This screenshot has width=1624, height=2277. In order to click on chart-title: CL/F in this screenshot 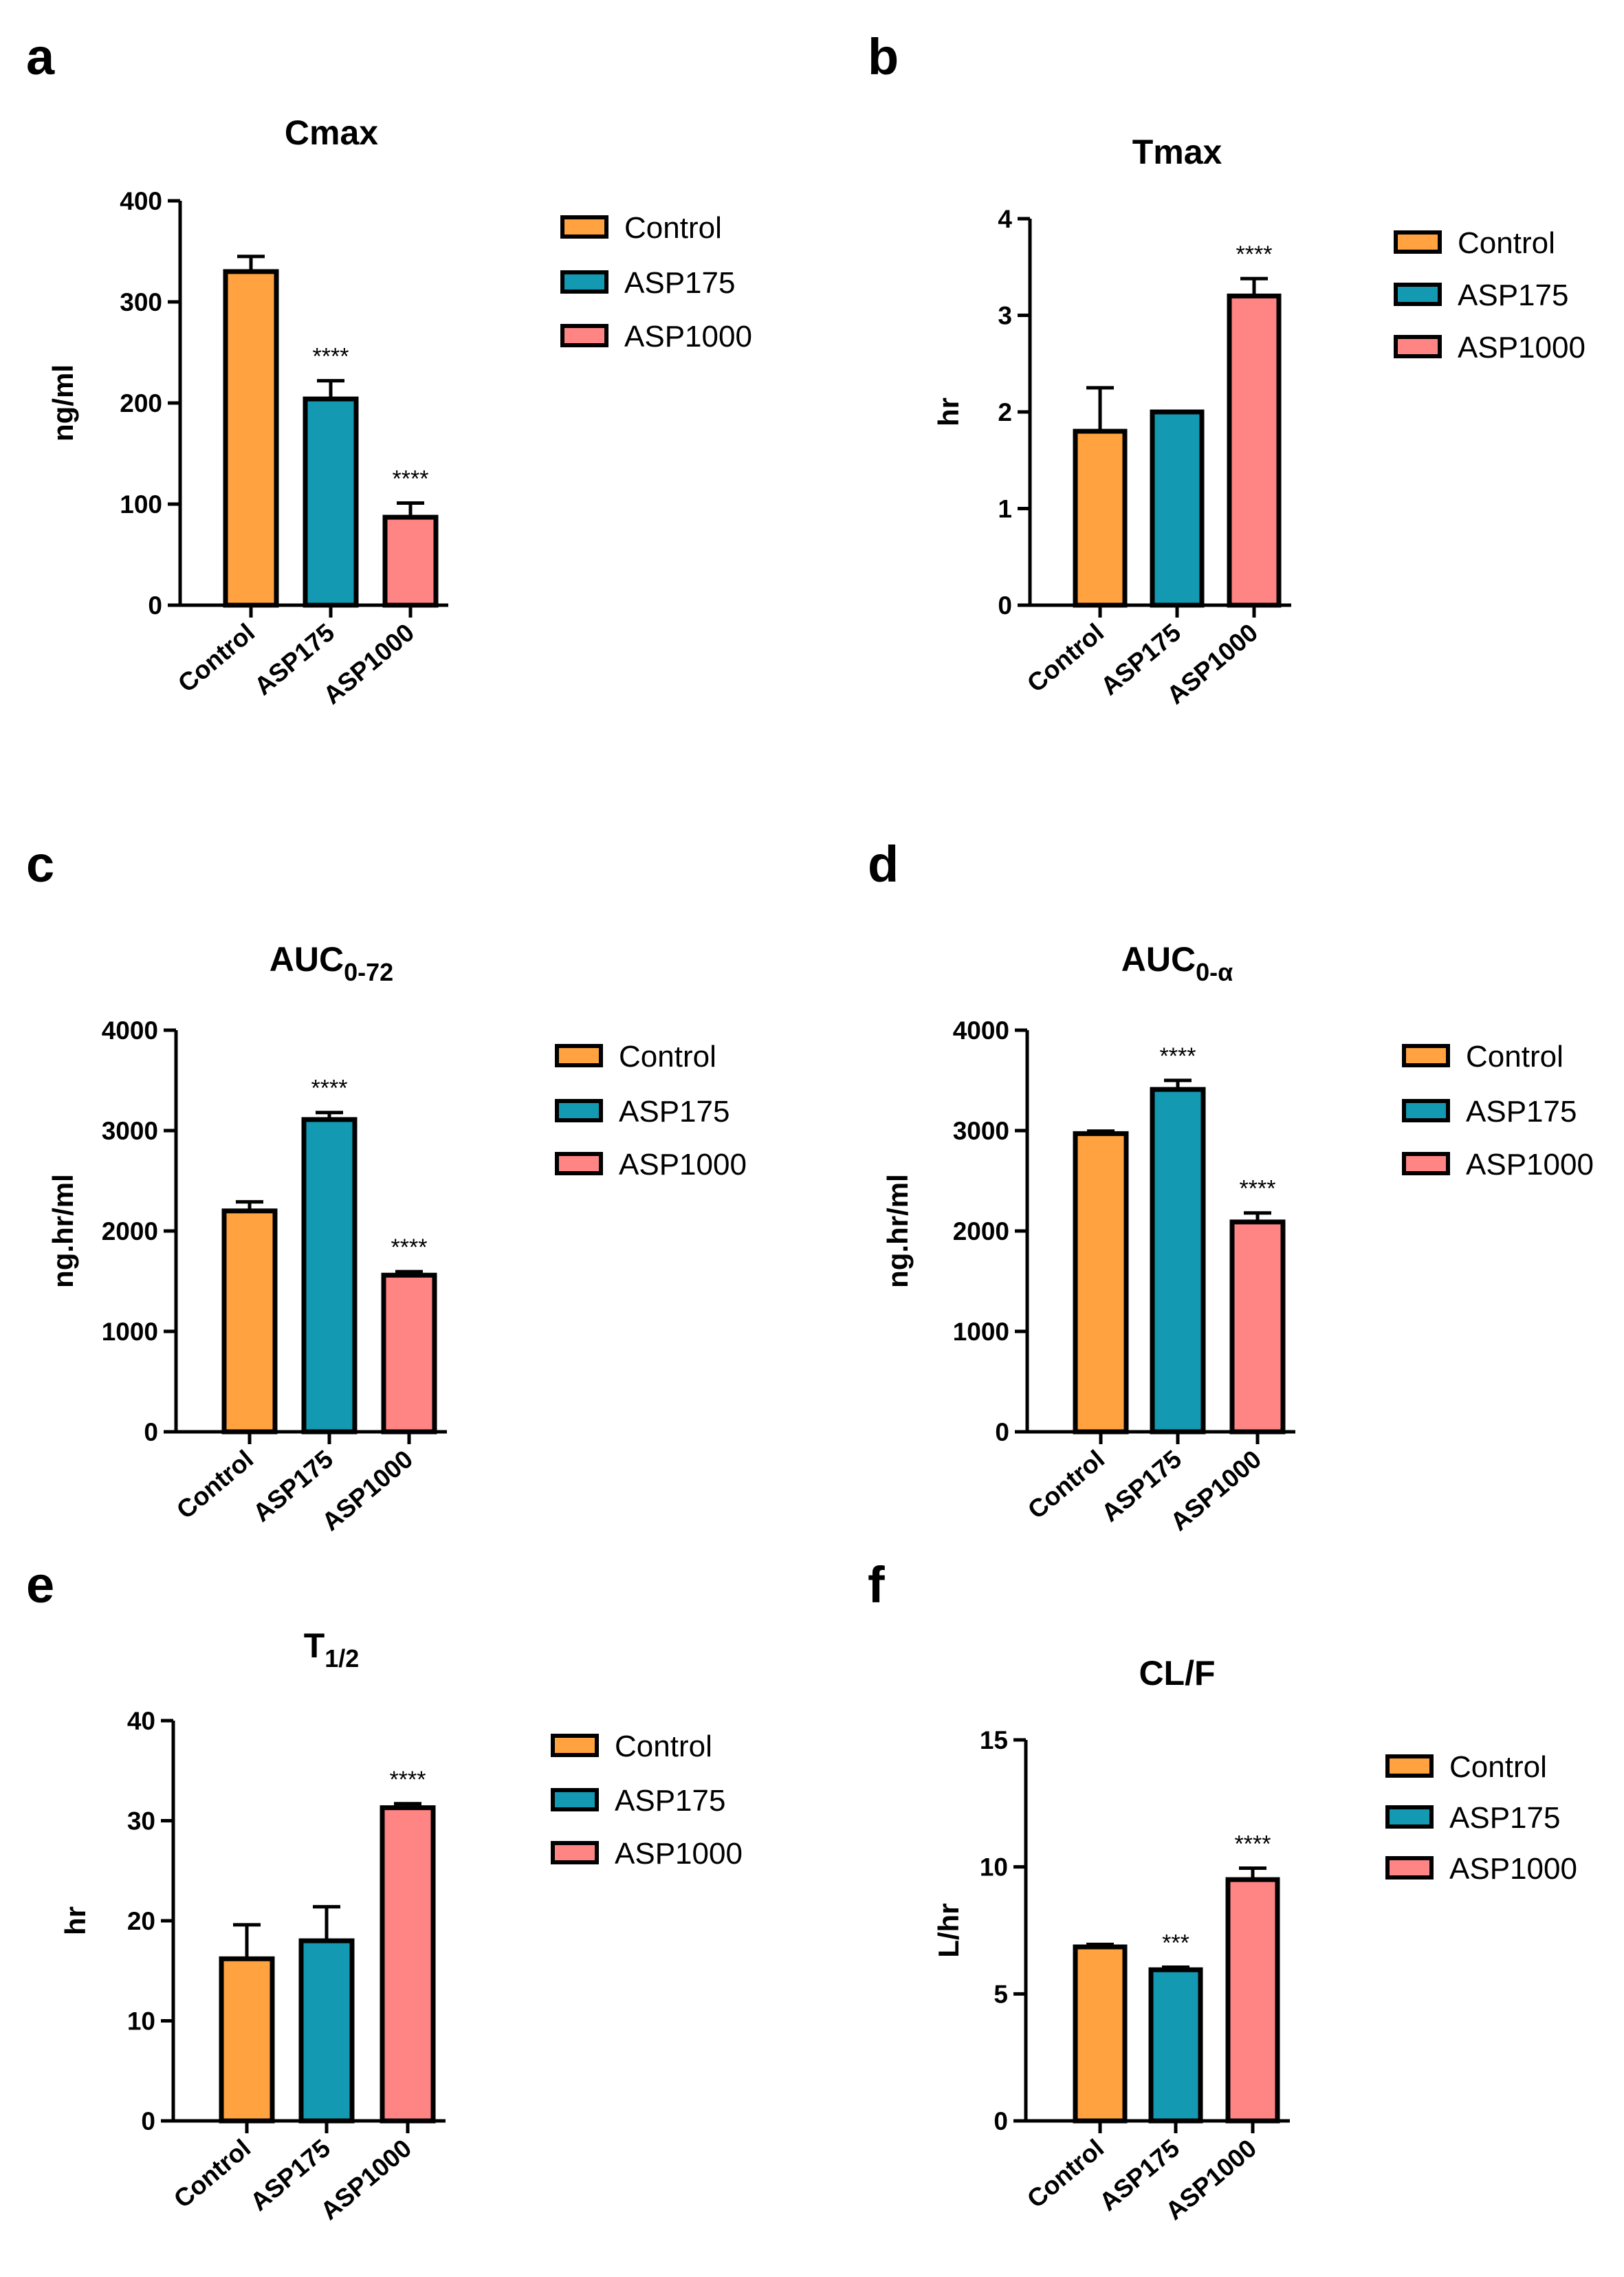, I will do `click(1177, 1673)`.